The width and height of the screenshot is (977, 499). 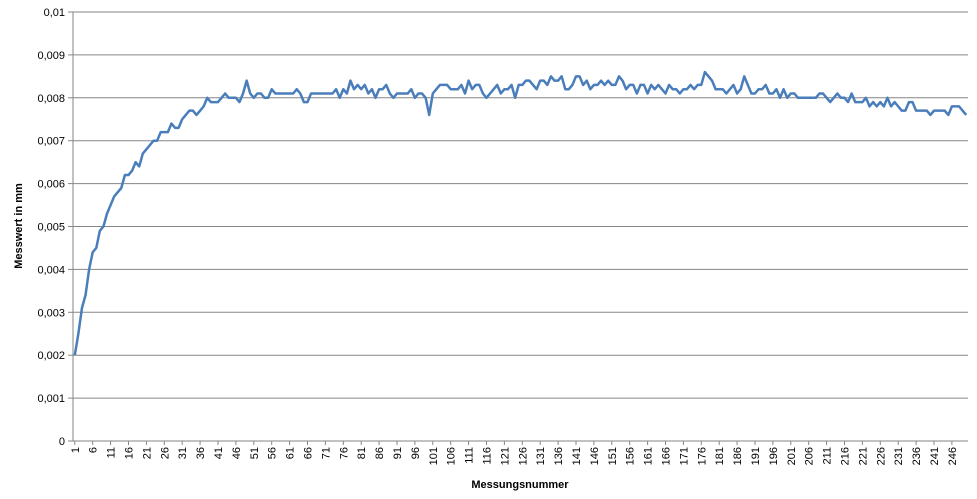 What do you see at coordinates (559, 456) in the screenshot?
I see `x-tick-label: 136` at bounding box center [559, 456].